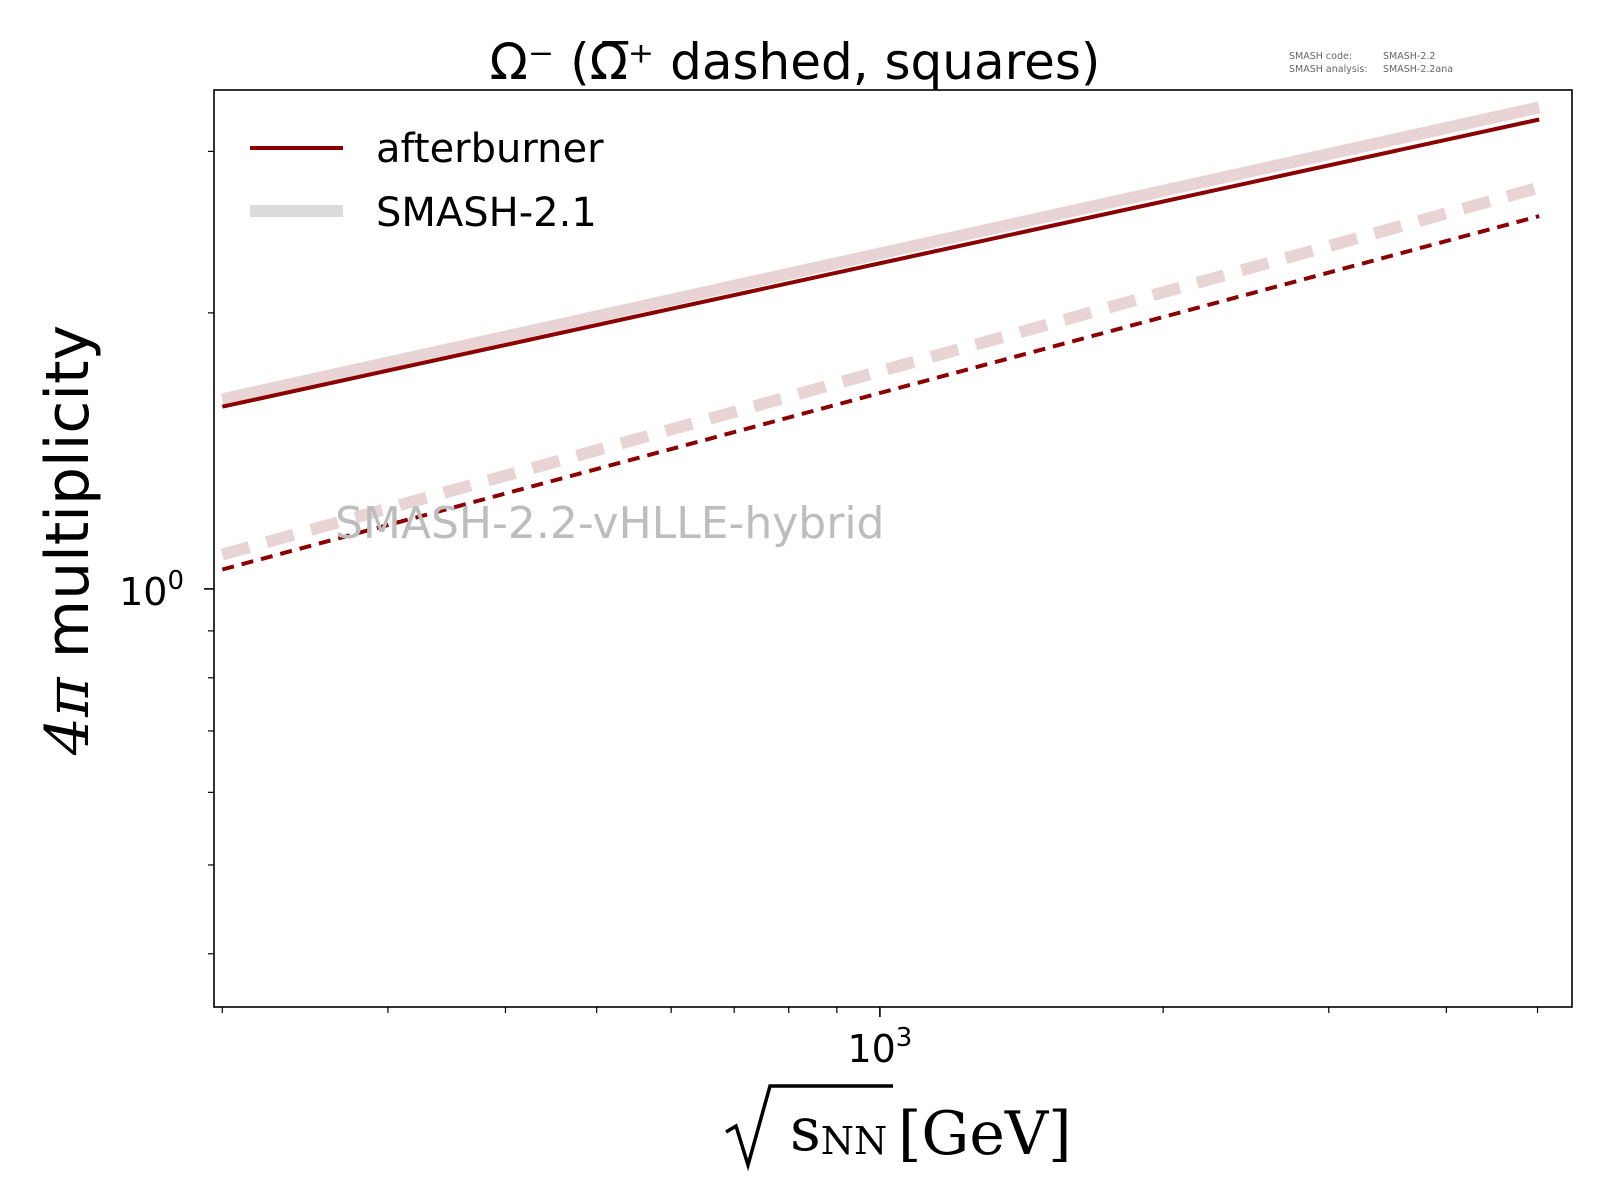  Describe the element at coordinates (490, 149) in the screenshot. I see `legend-label-afterburner: afterburner` at that location.